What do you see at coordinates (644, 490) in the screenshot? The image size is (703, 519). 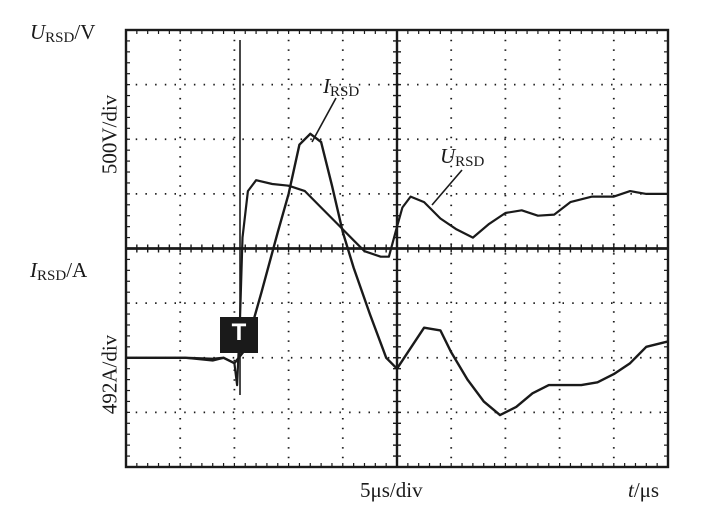 I see `time-axis-label: t/μs` at bounding box center [644, 490].